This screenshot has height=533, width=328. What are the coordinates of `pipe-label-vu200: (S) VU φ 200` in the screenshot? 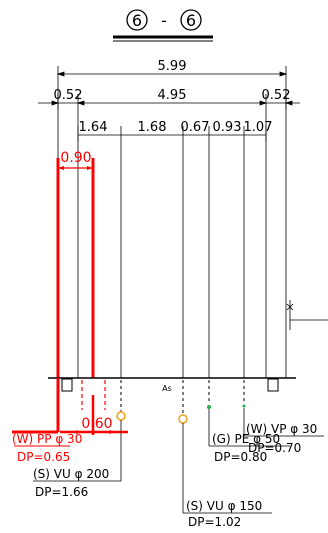 It's located at (71, 474).